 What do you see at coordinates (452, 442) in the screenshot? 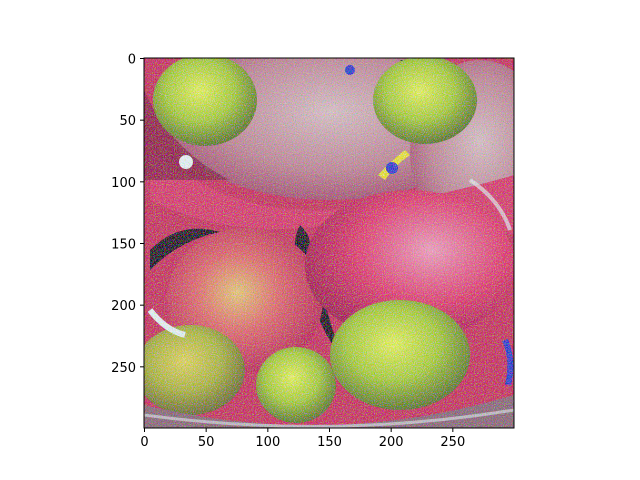
I see `x-tick-label: 250` at bounding box center [452, 442].